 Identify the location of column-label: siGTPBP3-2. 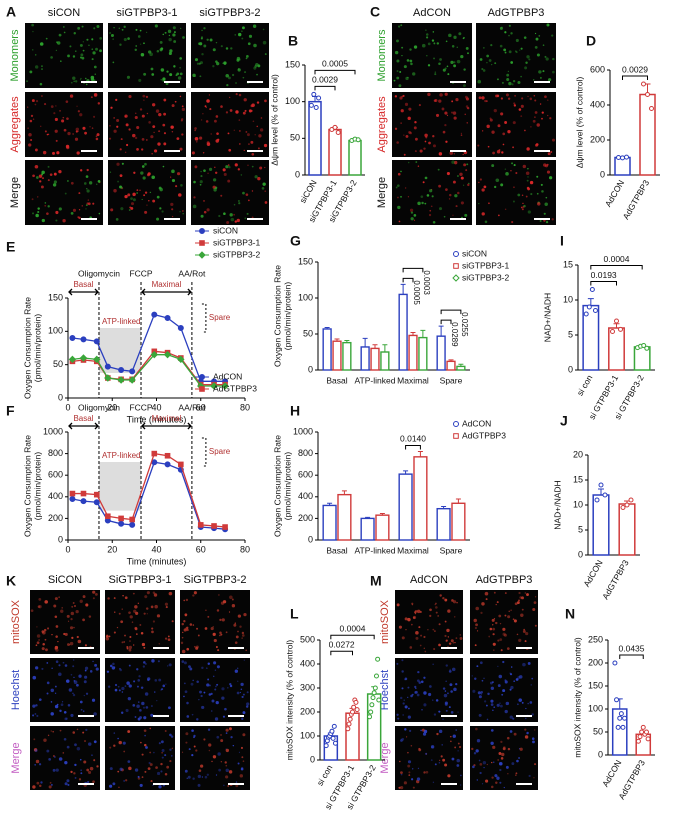
(229, 13).